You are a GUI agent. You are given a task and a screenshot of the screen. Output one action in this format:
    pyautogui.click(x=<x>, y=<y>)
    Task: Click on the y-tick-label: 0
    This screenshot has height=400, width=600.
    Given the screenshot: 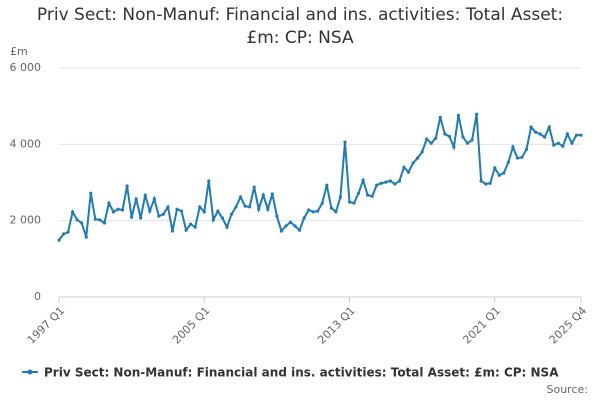 What is the action you would take?
    pyautogui.click(x=37, y=296)
    